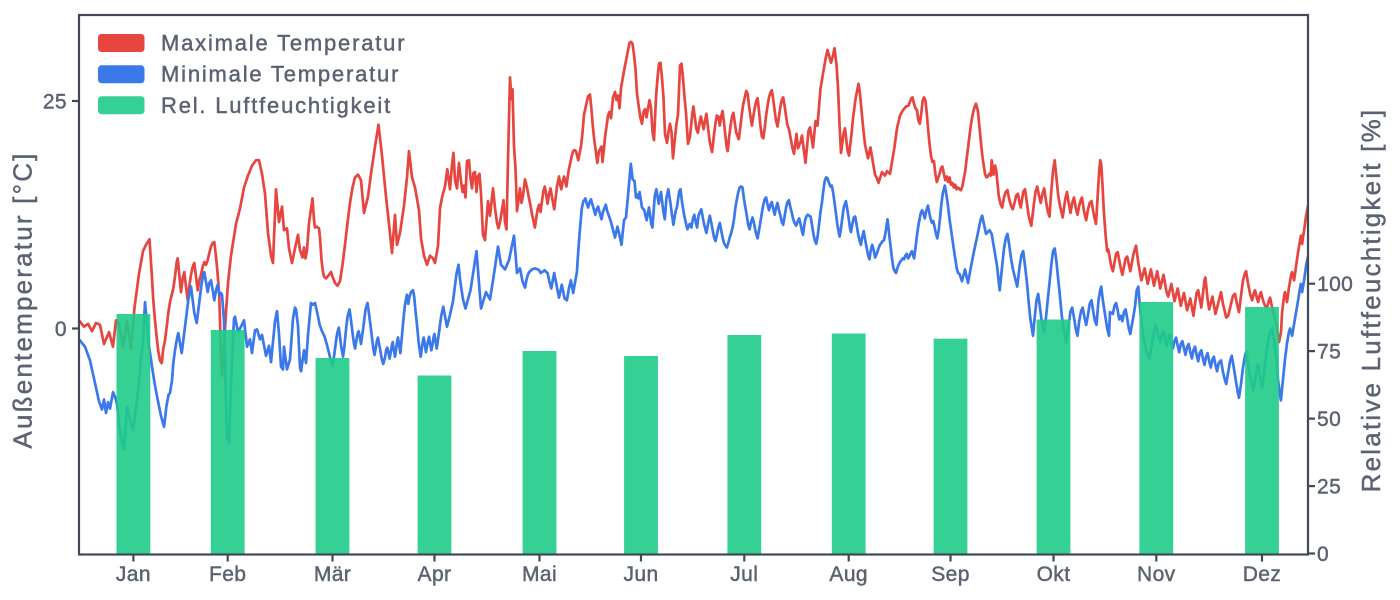  Describe the element at coordinates (950, 574) in the screenshot. I see `svg-text: Sep` at that location.